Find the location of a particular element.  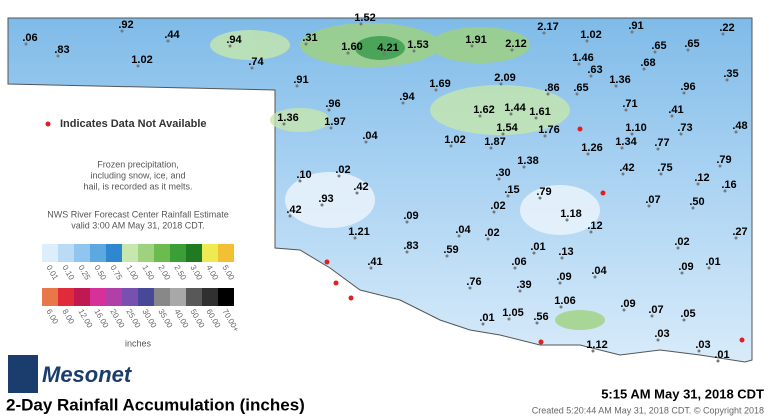

timestamp: 5:15 AM May 31, 2018 CDT is located at coordinates (682, 393).